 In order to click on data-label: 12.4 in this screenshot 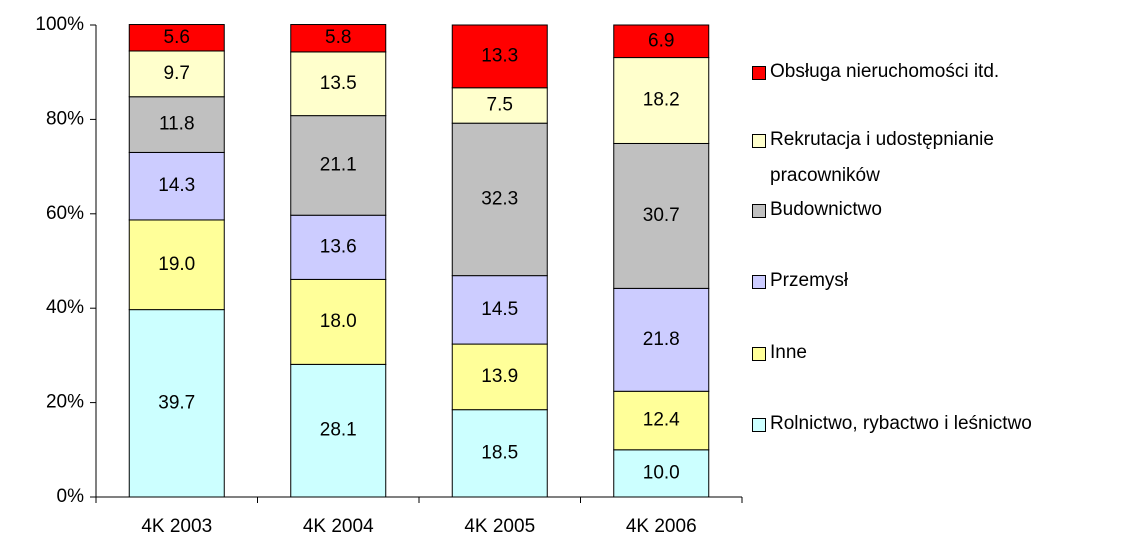, I will do `click(661, 420)`.